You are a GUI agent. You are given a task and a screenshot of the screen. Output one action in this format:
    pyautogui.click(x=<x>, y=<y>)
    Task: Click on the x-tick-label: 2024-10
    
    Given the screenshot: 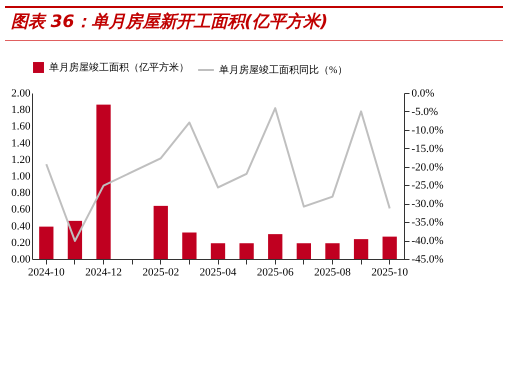 What is the action you would take?
    pyautogui.click(x=47, y=272)
    